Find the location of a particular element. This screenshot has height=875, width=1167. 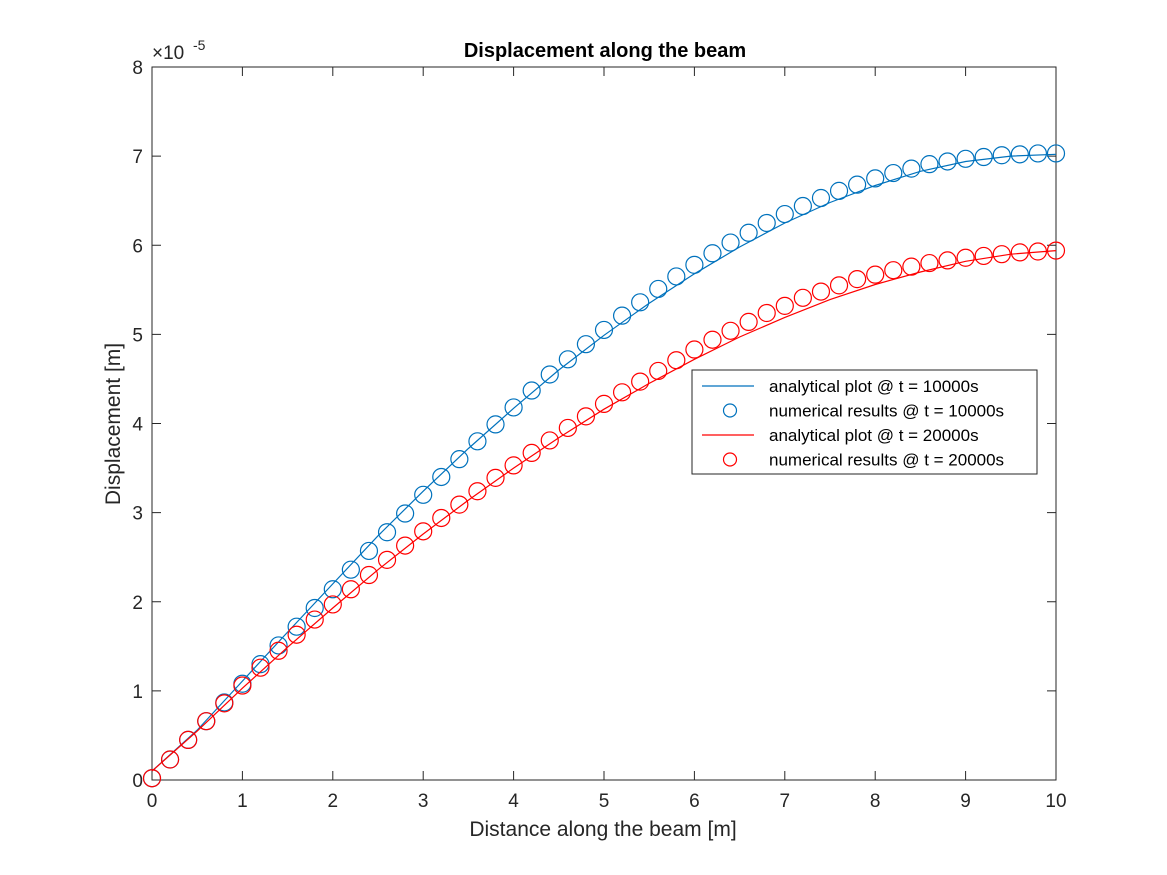

y-axis-label: Displacement [m] is located at coordinates (113, 424).